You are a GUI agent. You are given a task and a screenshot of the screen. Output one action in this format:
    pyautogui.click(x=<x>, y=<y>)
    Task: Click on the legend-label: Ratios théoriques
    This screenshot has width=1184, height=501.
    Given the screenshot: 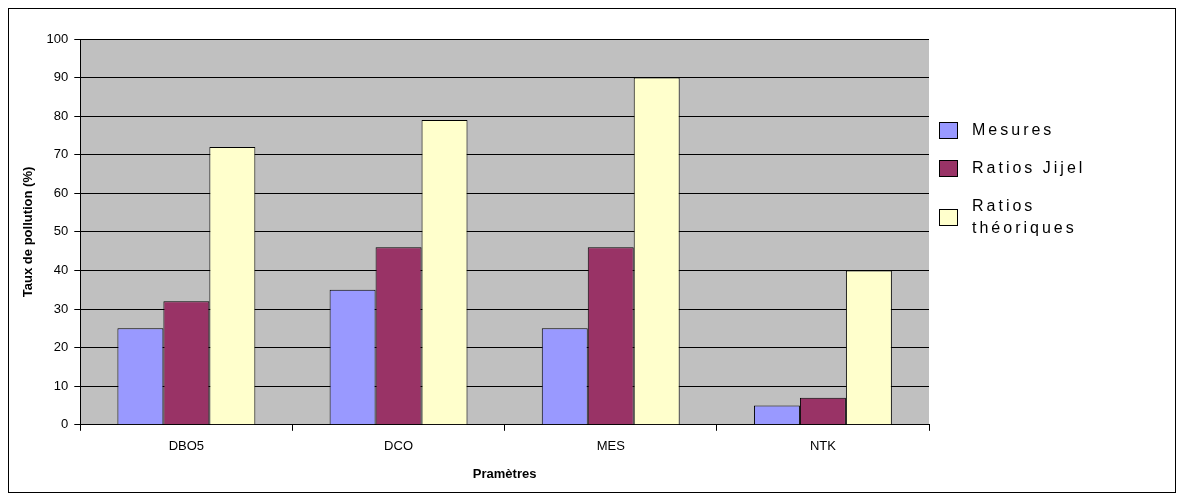 What is the action you would take?
    pyautogui.click(x=1025, y=217)
    